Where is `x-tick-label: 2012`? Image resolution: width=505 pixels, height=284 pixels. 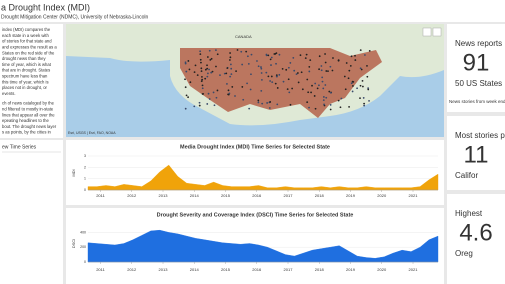 x-tick-label: 2012 is located at coordinates (132, 269).